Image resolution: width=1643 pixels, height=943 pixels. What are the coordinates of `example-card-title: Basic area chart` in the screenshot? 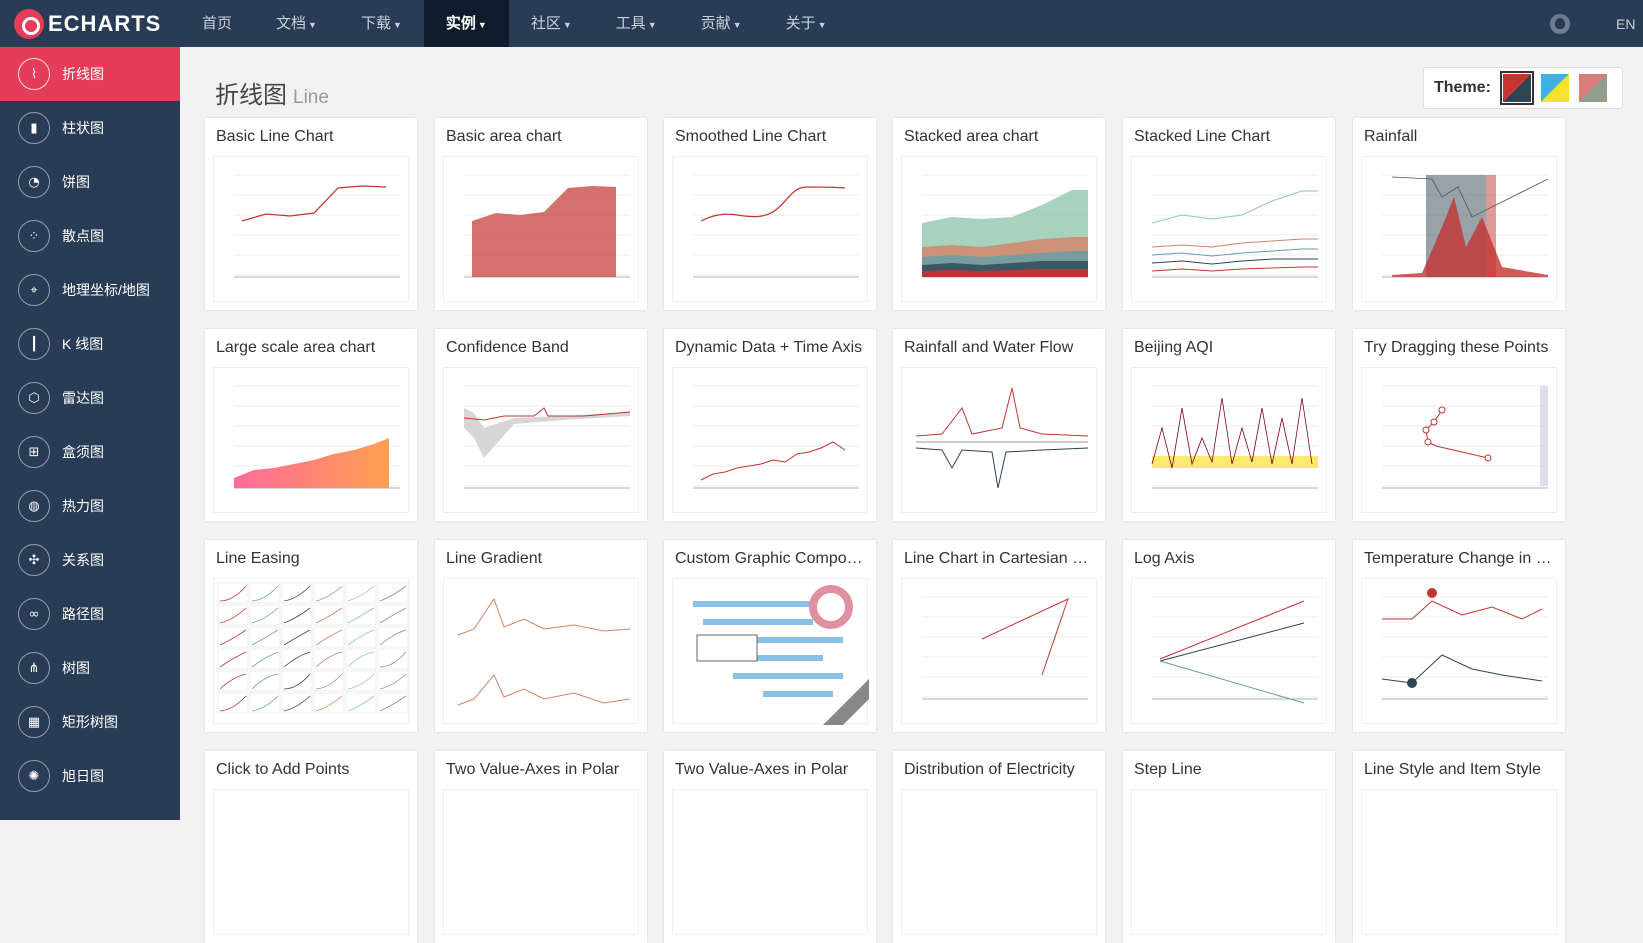 It's located at (504, 136).